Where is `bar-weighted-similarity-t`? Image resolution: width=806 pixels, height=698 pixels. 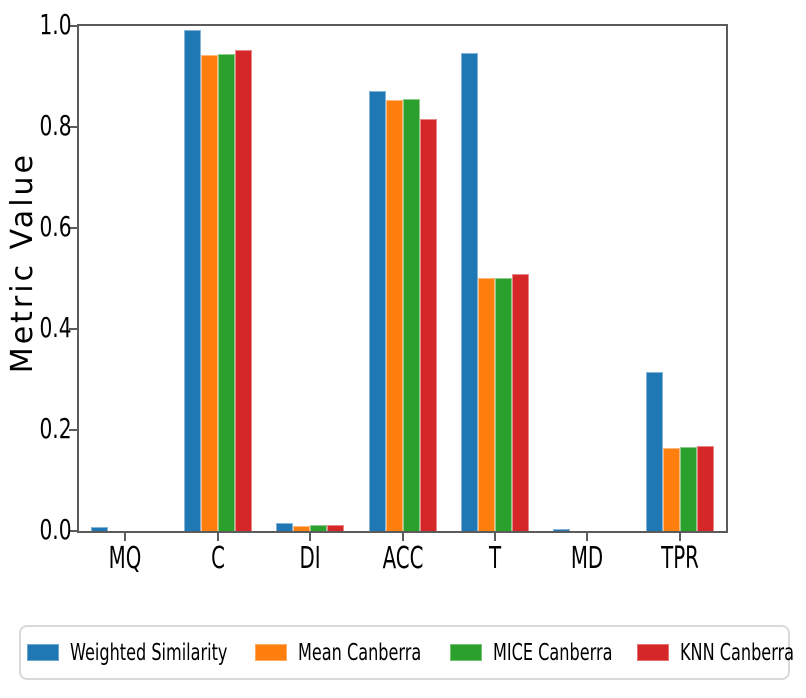 bar-weighted-similarity-t is located at coordinates (469, 292).